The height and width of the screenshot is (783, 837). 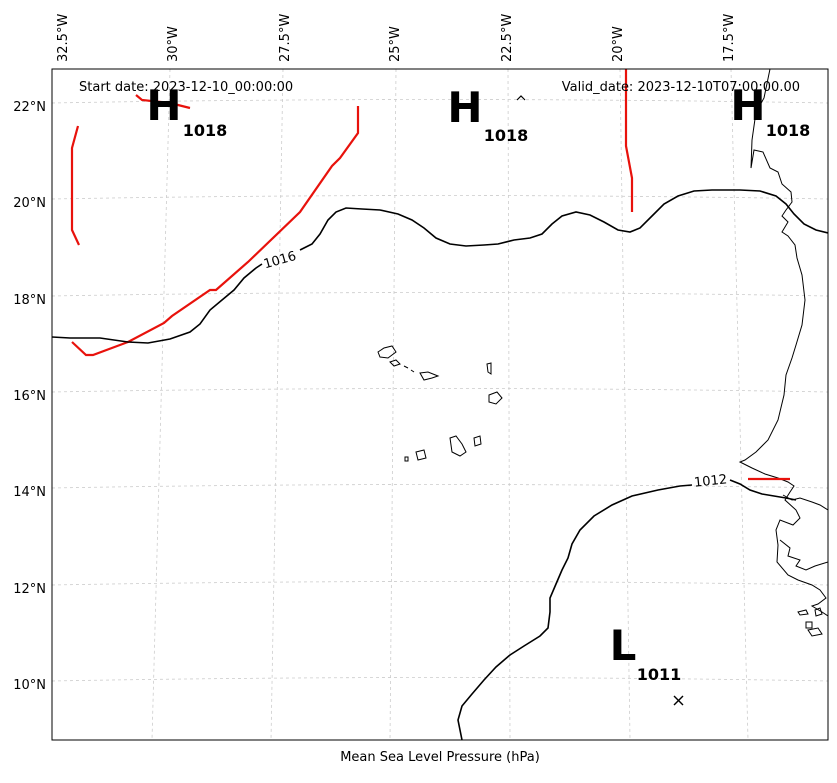 What do you see at coordinates (421, 455) in the screenshot?
I see `island-fogo` at bounding box center [421, 455].